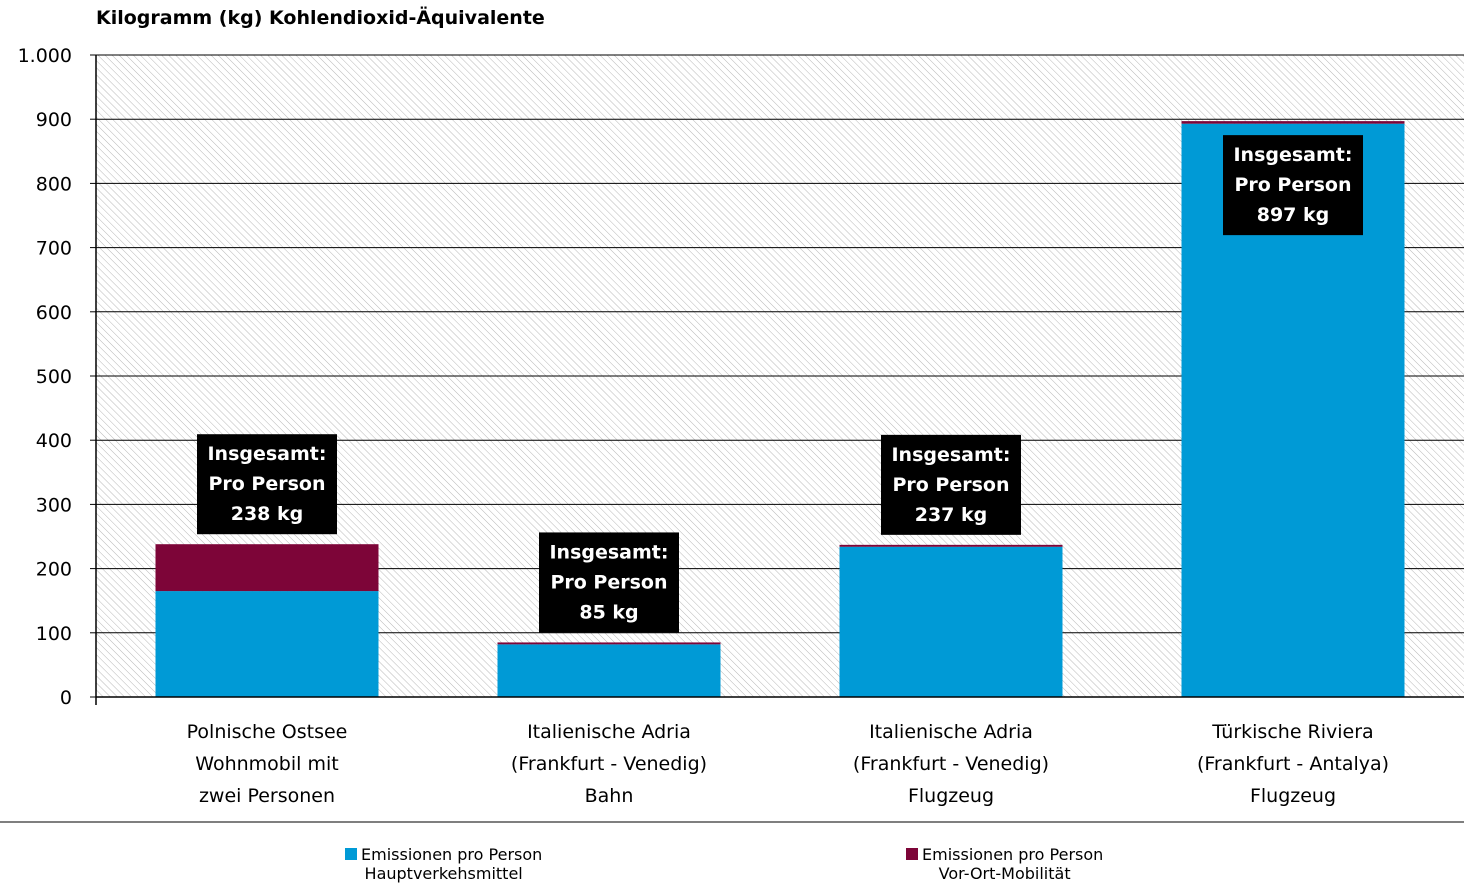 This screenshot has height=887, width=1464. What do you see at coordinates (267, 514) in the screenshot?
I see `total-label-text: 238 kg` at bounding box center [267, 514].